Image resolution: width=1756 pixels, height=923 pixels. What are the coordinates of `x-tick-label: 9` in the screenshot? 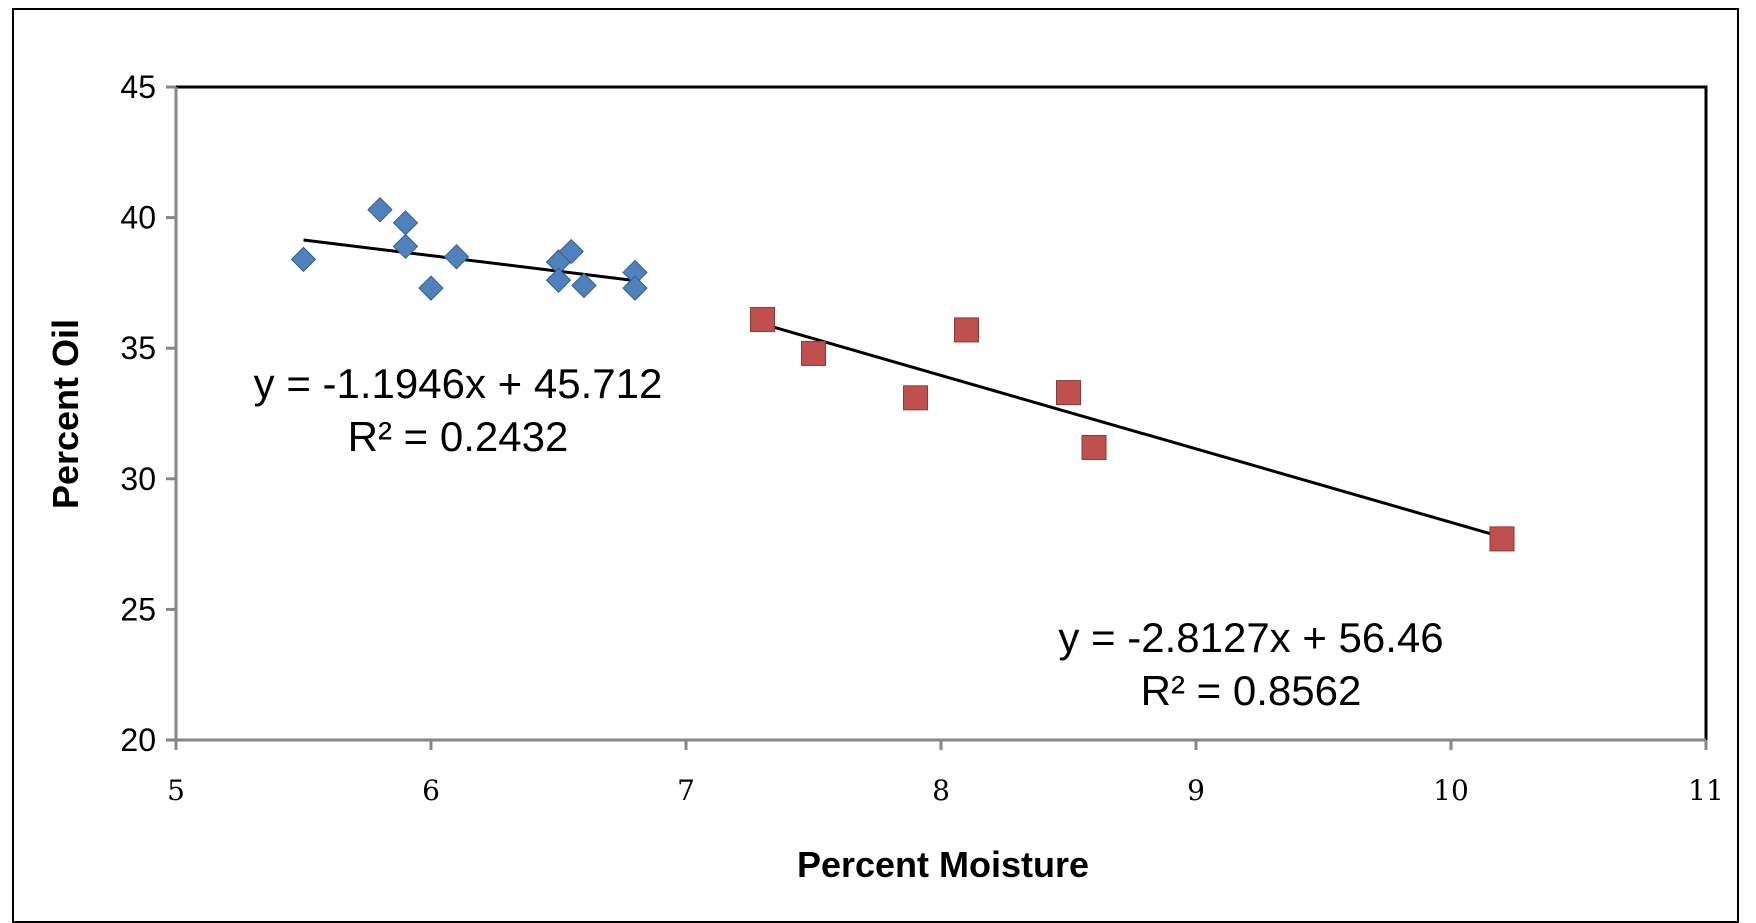 It's located at (1196, 790).